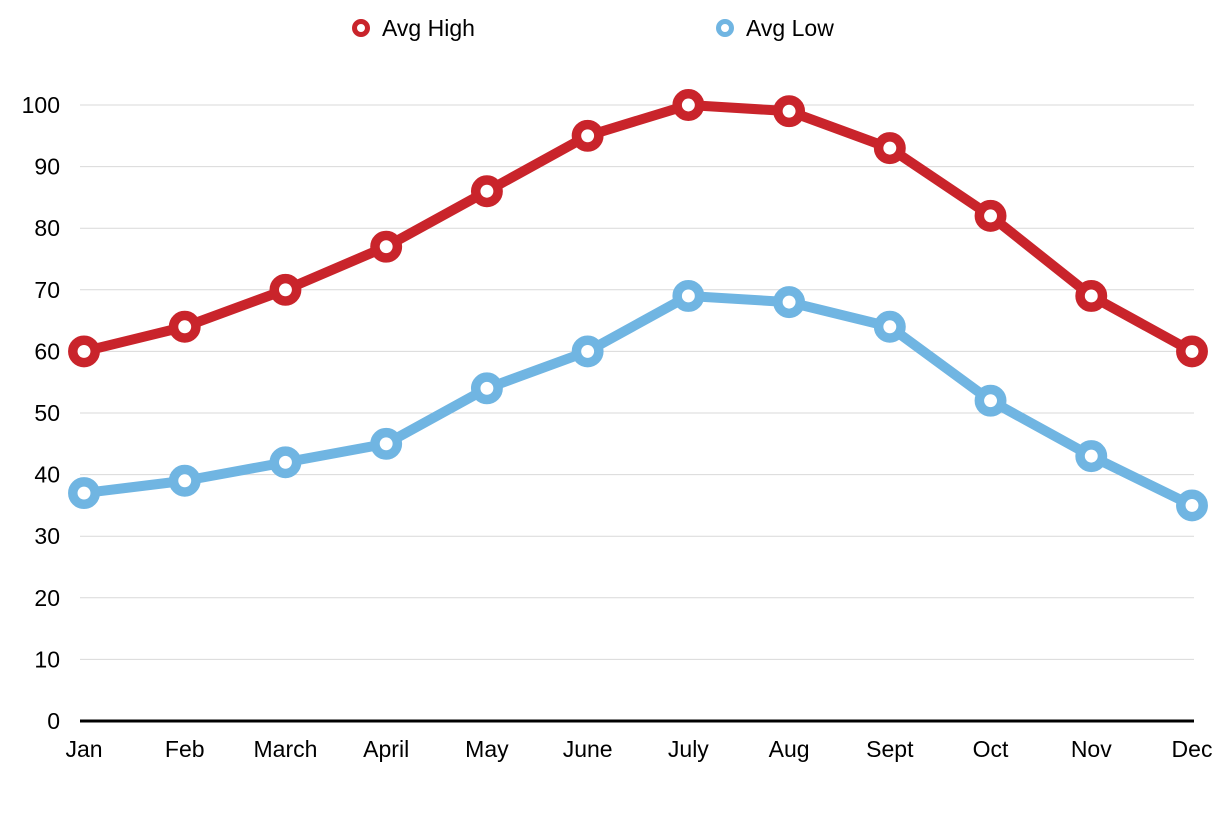 The height and width of the screenshot is (816, 1224). I want to click on legend-label-avg-low: Avg Low, so click(790, 28).